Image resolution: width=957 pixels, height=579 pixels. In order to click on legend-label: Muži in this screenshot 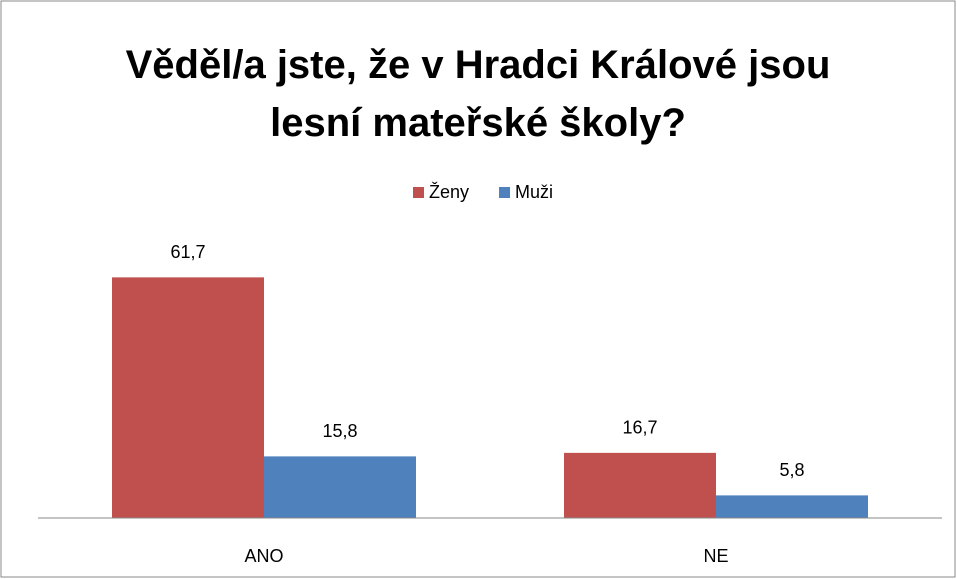, I will do `click(534, 192)`.